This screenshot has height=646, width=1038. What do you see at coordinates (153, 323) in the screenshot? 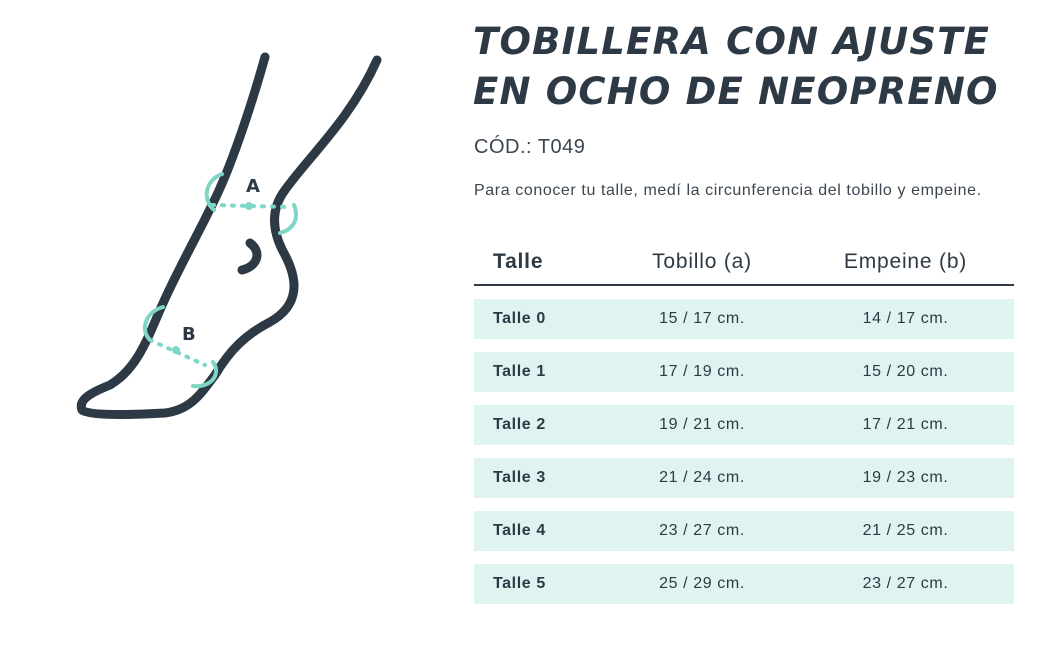
I see `arrow-b-left` at bounding box center [153, 323].